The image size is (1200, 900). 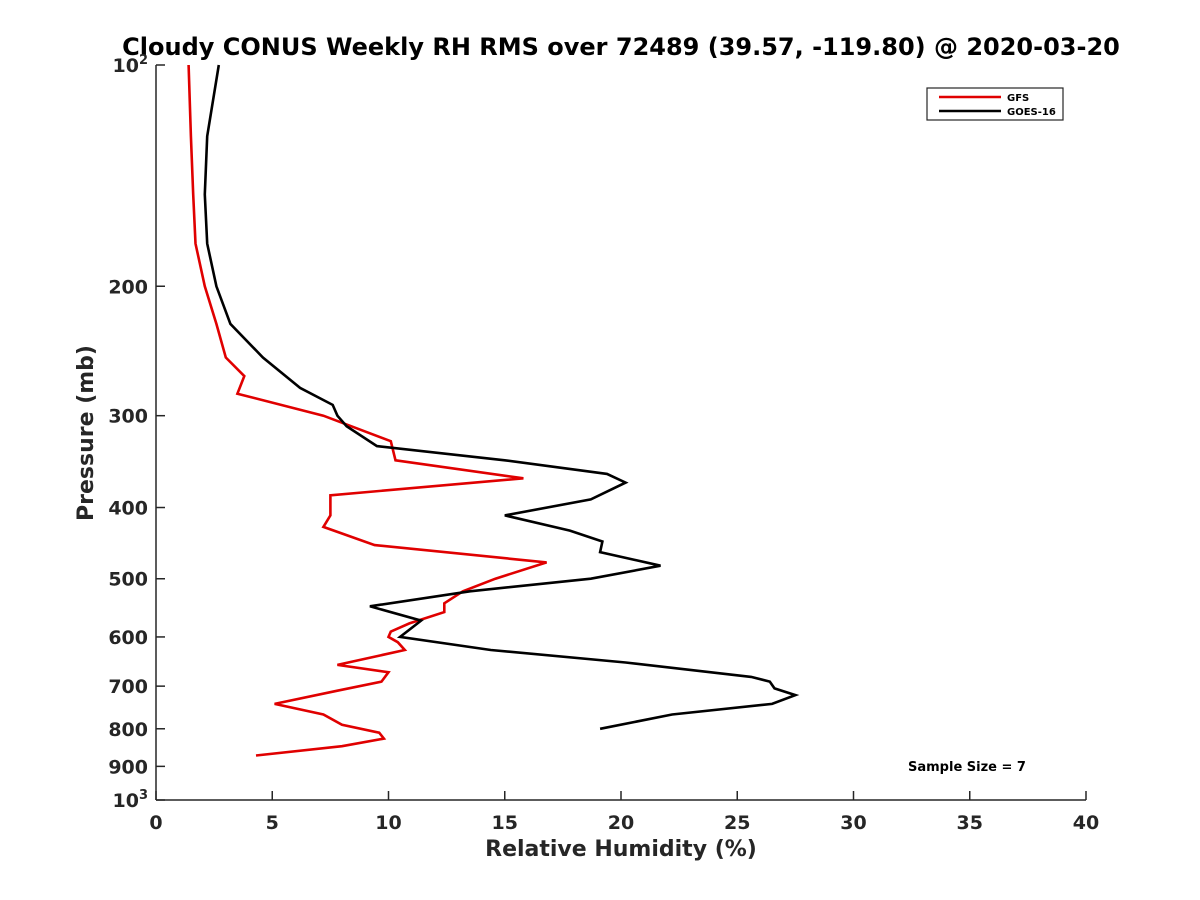 I want to click on x-tick-label: 15, so click(x=505, y=823).